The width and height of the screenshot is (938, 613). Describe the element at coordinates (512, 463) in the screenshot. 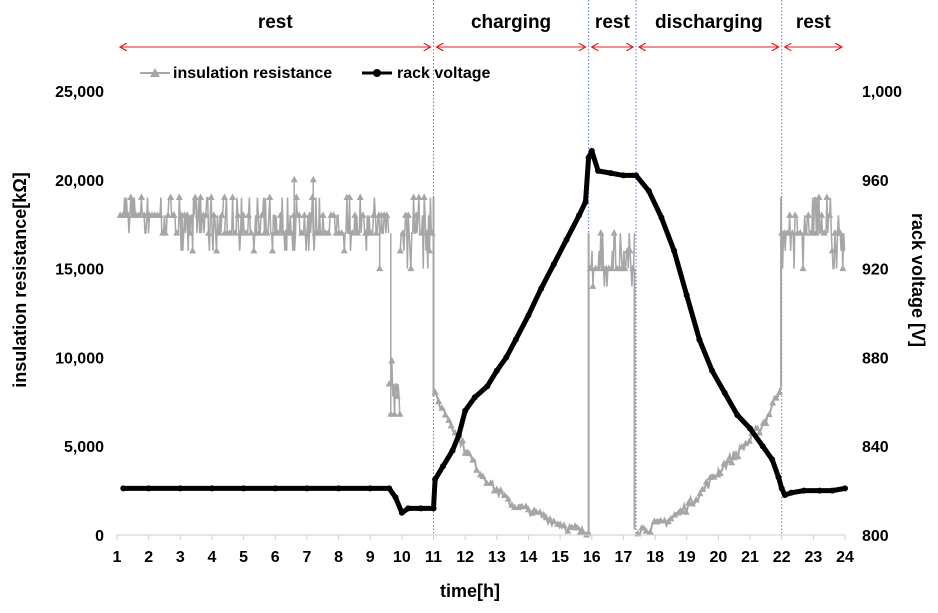

I see `ir-curve` at that location.